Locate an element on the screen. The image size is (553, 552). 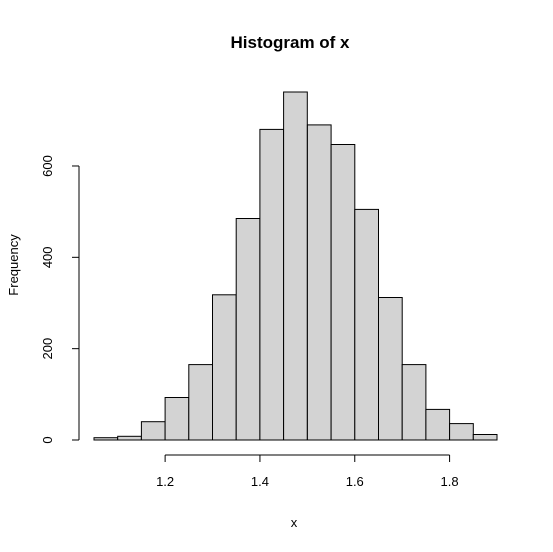
chart-title: Histogram of x is located at coordinates (290, 42).